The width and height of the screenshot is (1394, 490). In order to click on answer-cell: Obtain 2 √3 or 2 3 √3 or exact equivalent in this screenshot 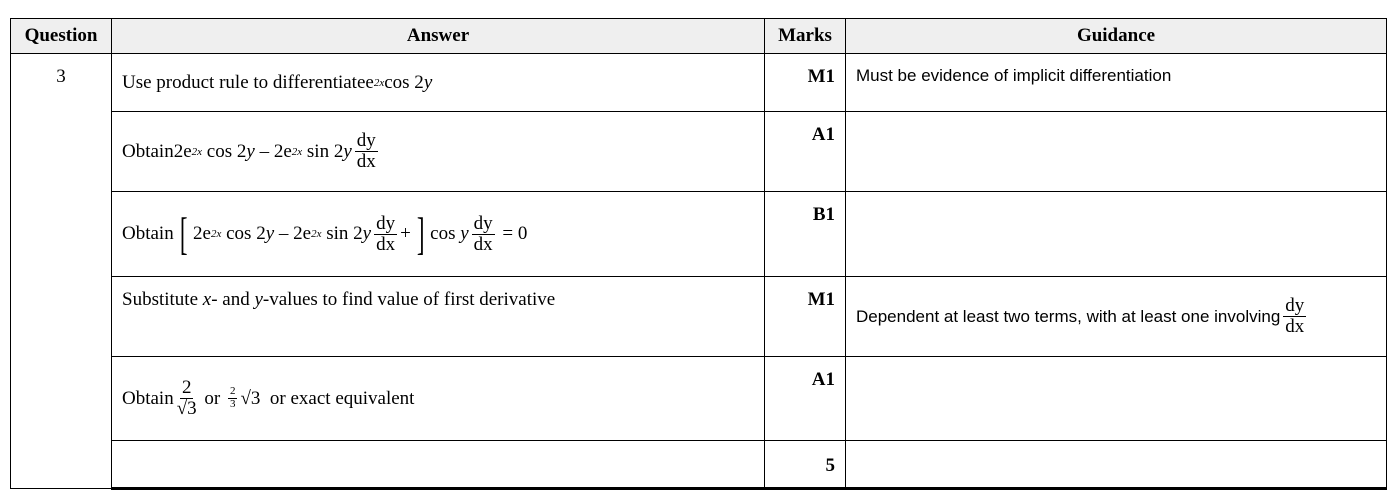, I will do `click(438, 398)`.